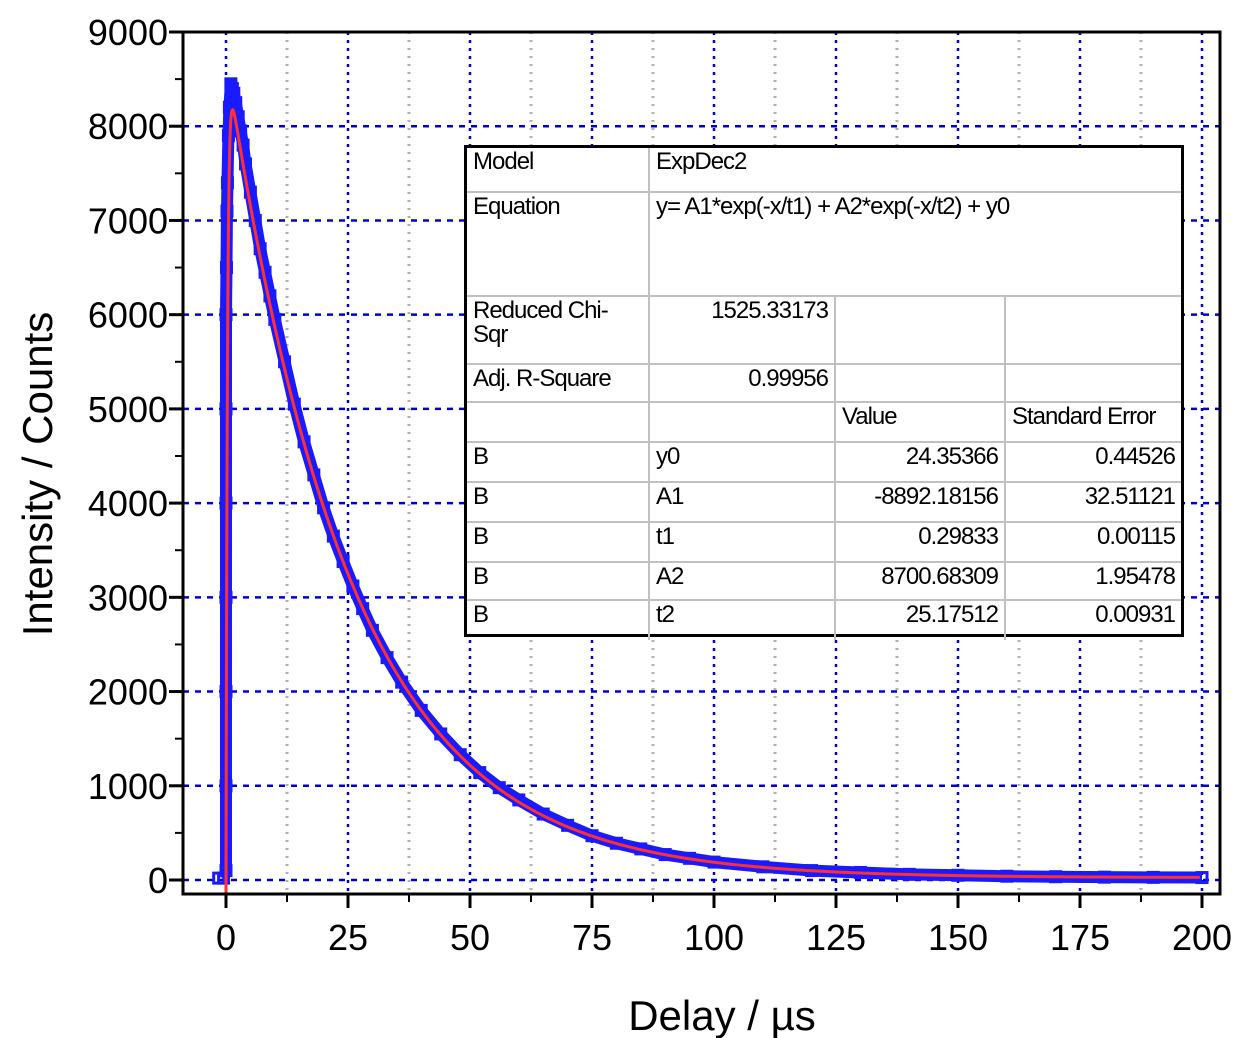  I want to click on y-tick-label: 5000, so click(128, 409).